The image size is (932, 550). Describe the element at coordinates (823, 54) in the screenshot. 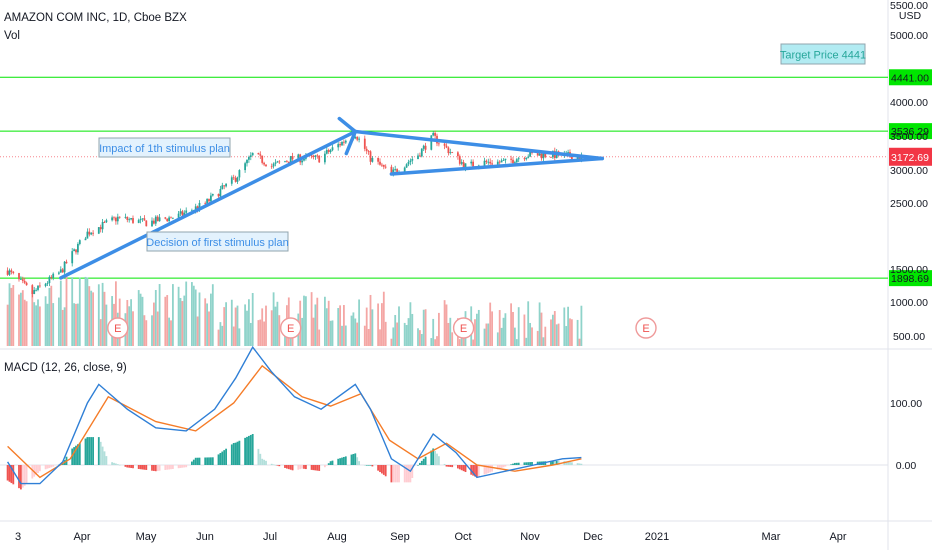

I see `target-price-box` at that location.